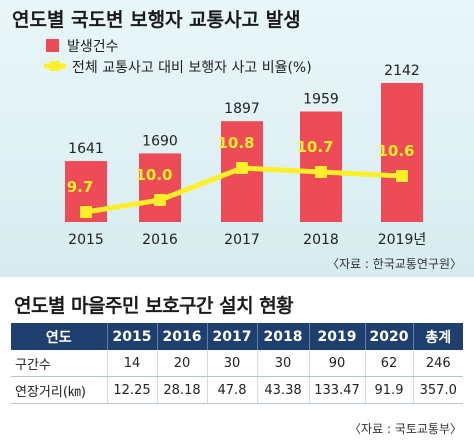  I want to click on header-cell-2020: 2020, so click(389, 336).